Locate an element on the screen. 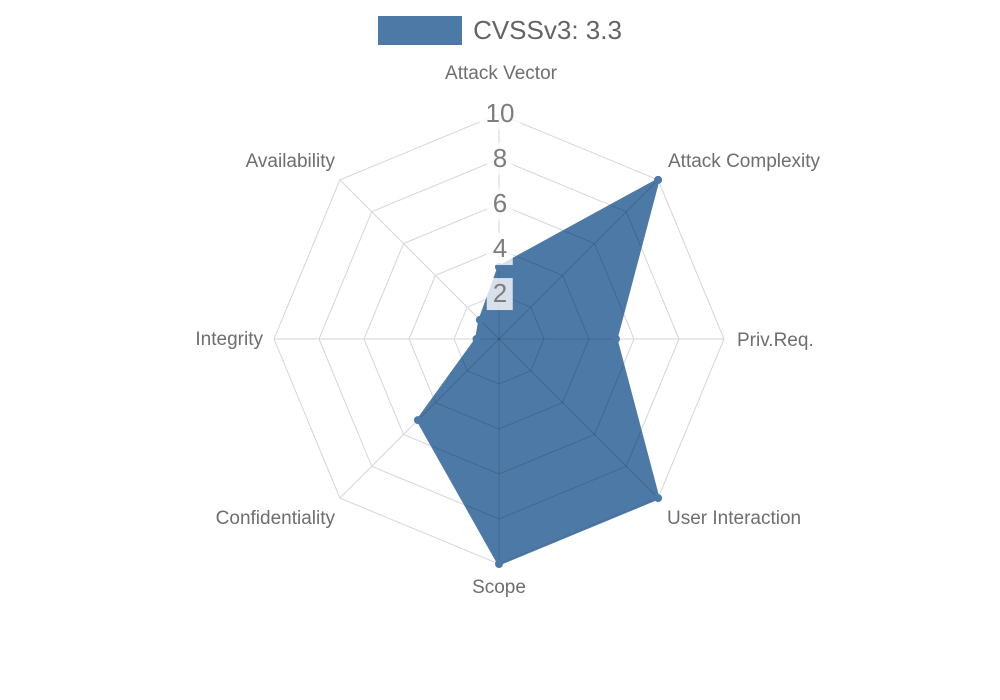 Image resolution: width=1000 pixels, height=700 pixels. axis-label-confidentiality: Confidentiality is located at coordinates (275, 518).